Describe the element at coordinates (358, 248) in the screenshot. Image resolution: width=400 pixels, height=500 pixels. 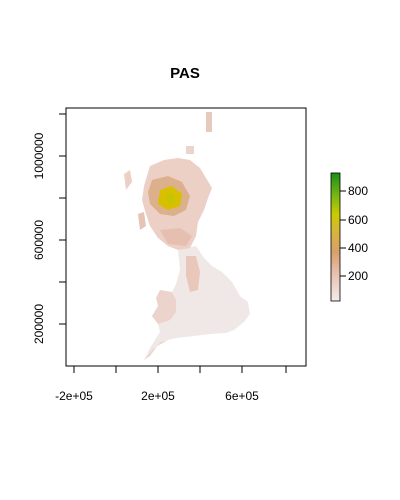
I see `legend-label: 400` at that location.